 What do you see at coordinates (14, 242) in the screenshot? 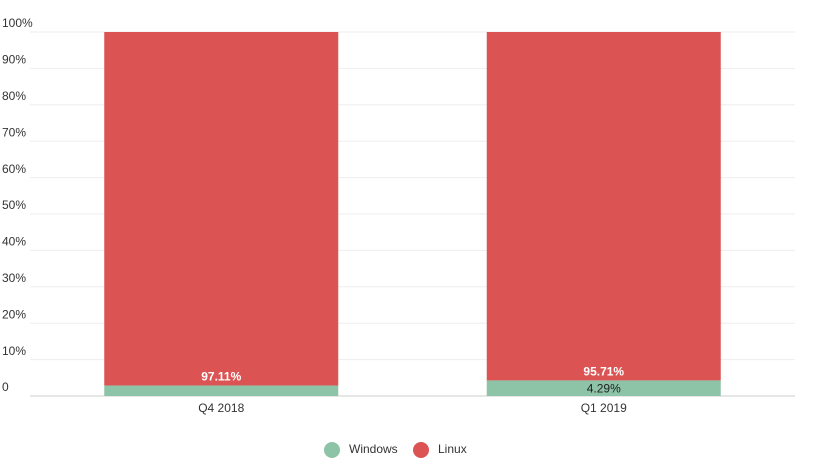
I see `y-tick-label: 40%` at bounding box center [14, 242].